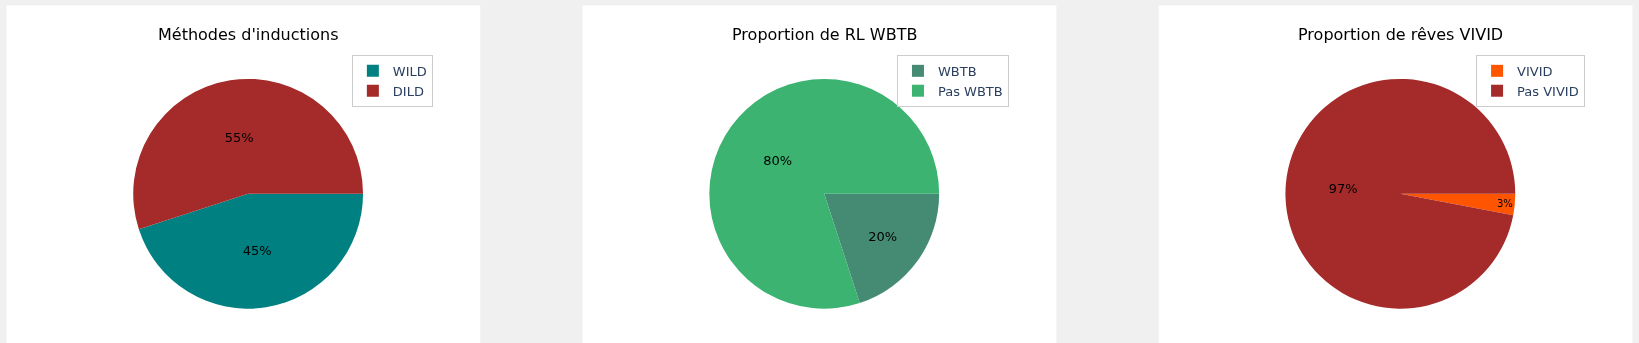 The image size is (1639, 343). Describe the element at coordinates (957, 71) in the screenshot. I see `legend-label: WBTB` at that location.